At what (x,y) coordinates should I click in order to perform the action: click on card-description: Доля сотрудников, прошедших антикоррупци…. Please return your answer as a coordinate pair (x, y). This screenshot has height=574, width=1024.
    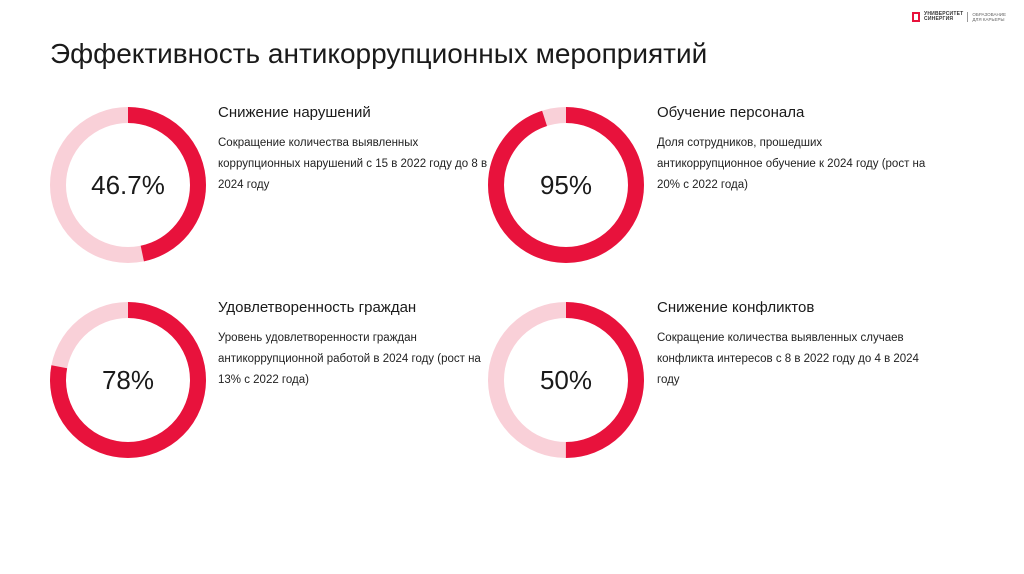
    Looking at the image, I should click on (791, 164).